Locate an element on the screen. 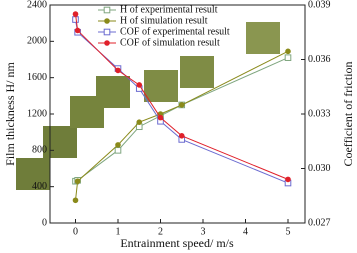 The height and width of the screenshot is (253, 357). y2-tick-label: 0.030 is located at coordinates (319, 168).